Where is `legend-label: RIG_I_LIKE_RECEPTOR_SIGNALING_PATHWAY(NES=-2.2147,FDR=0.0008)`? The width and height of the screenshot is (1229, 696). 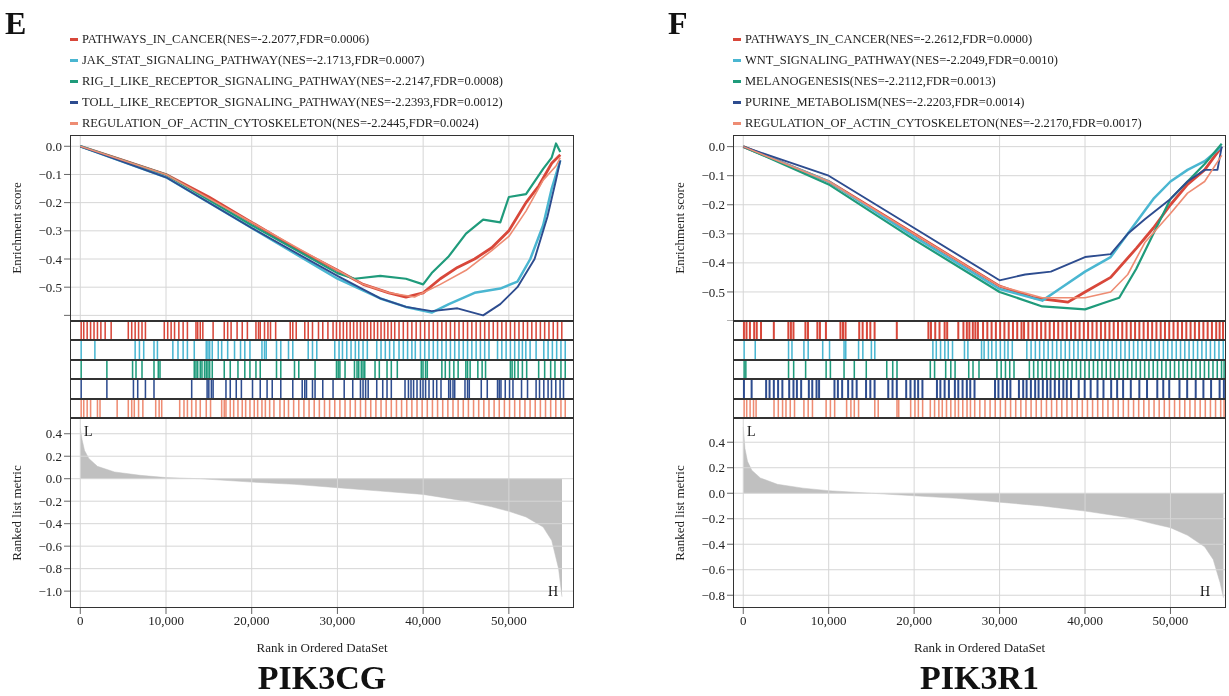
legend-label: RIG_I_LIKE_RECEPTOR_SIGNALING_PATHWAY(NES=-2.2147,FDR=0.0008) is located at coordinates (292, 81).